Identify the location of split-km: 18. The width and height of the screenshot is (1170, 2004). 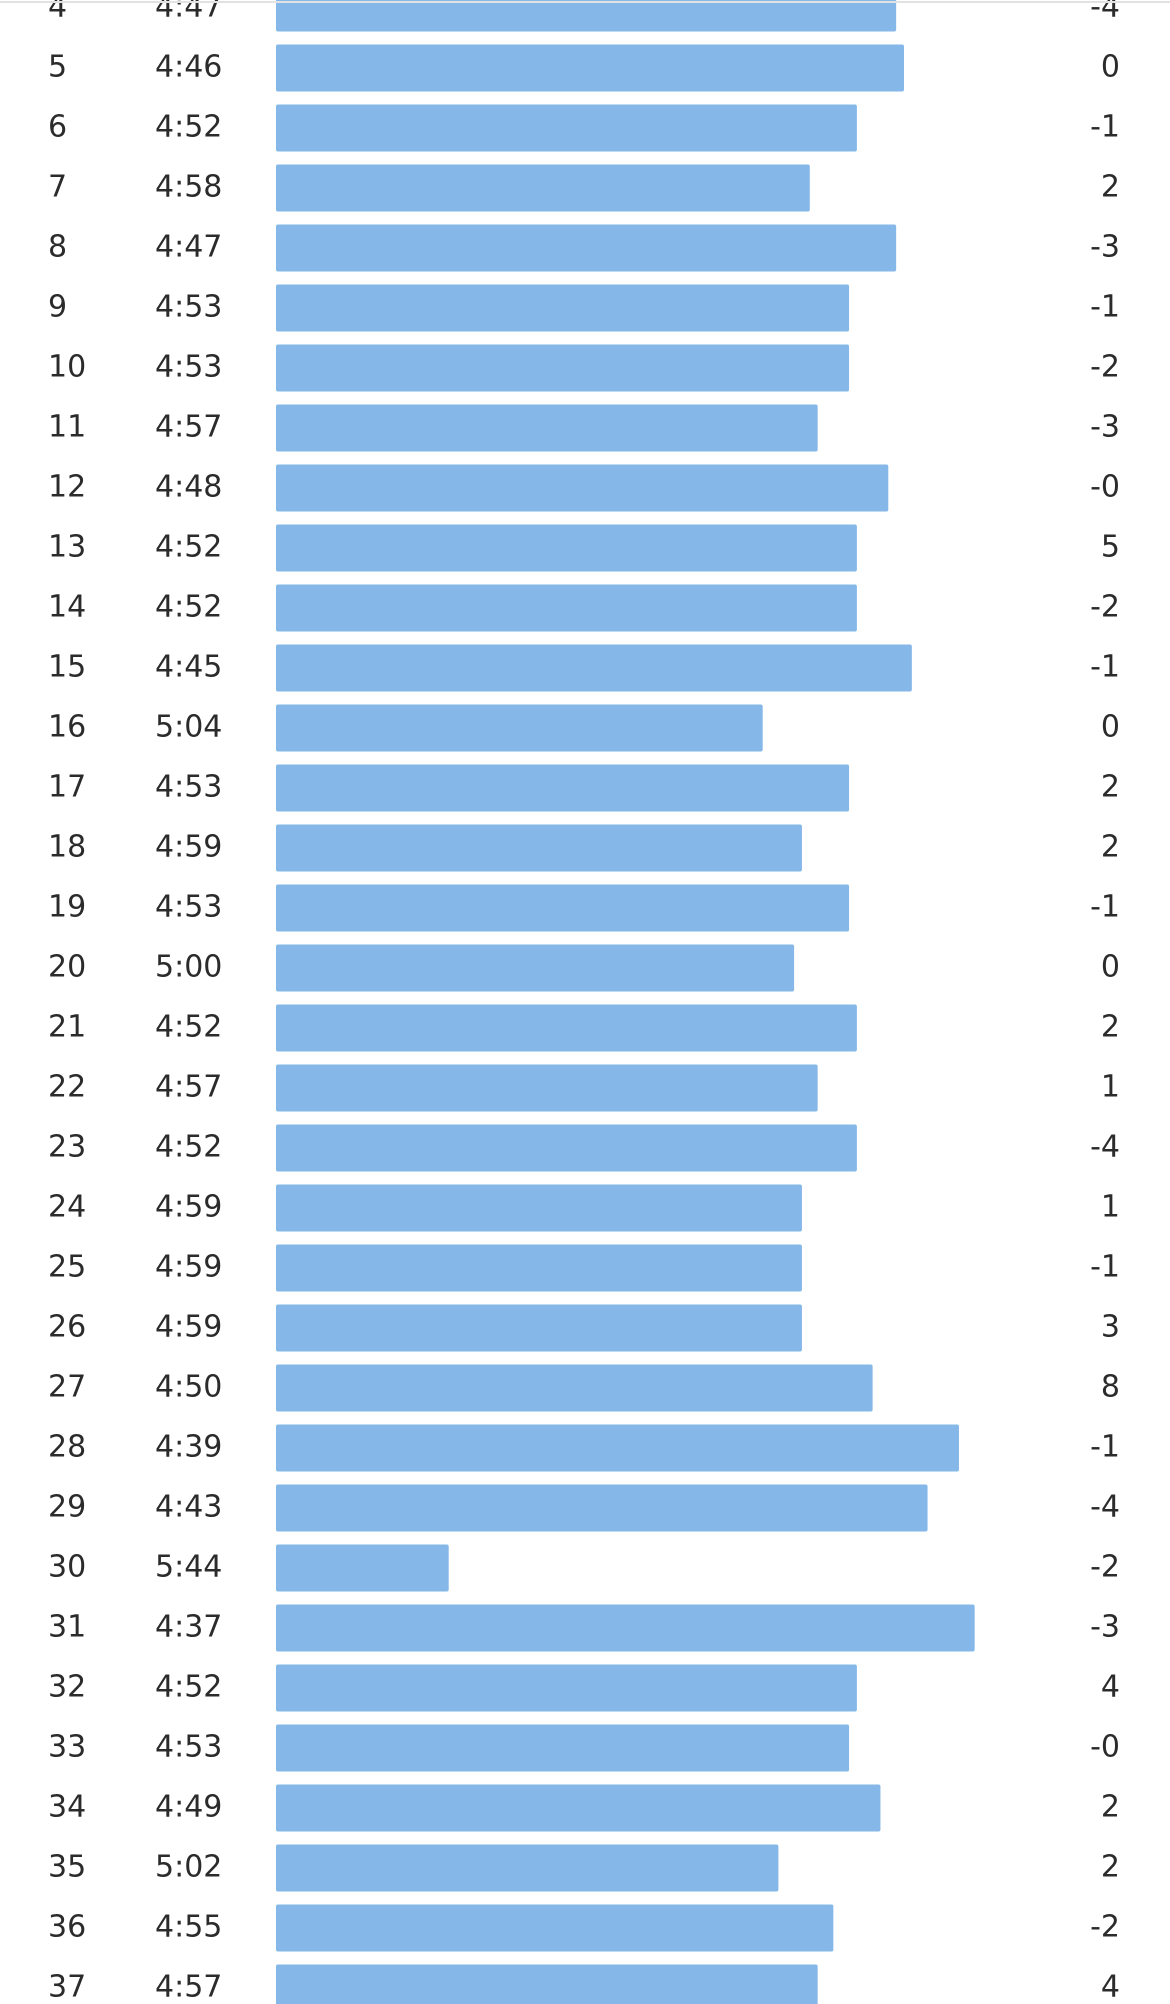
(67, 847).